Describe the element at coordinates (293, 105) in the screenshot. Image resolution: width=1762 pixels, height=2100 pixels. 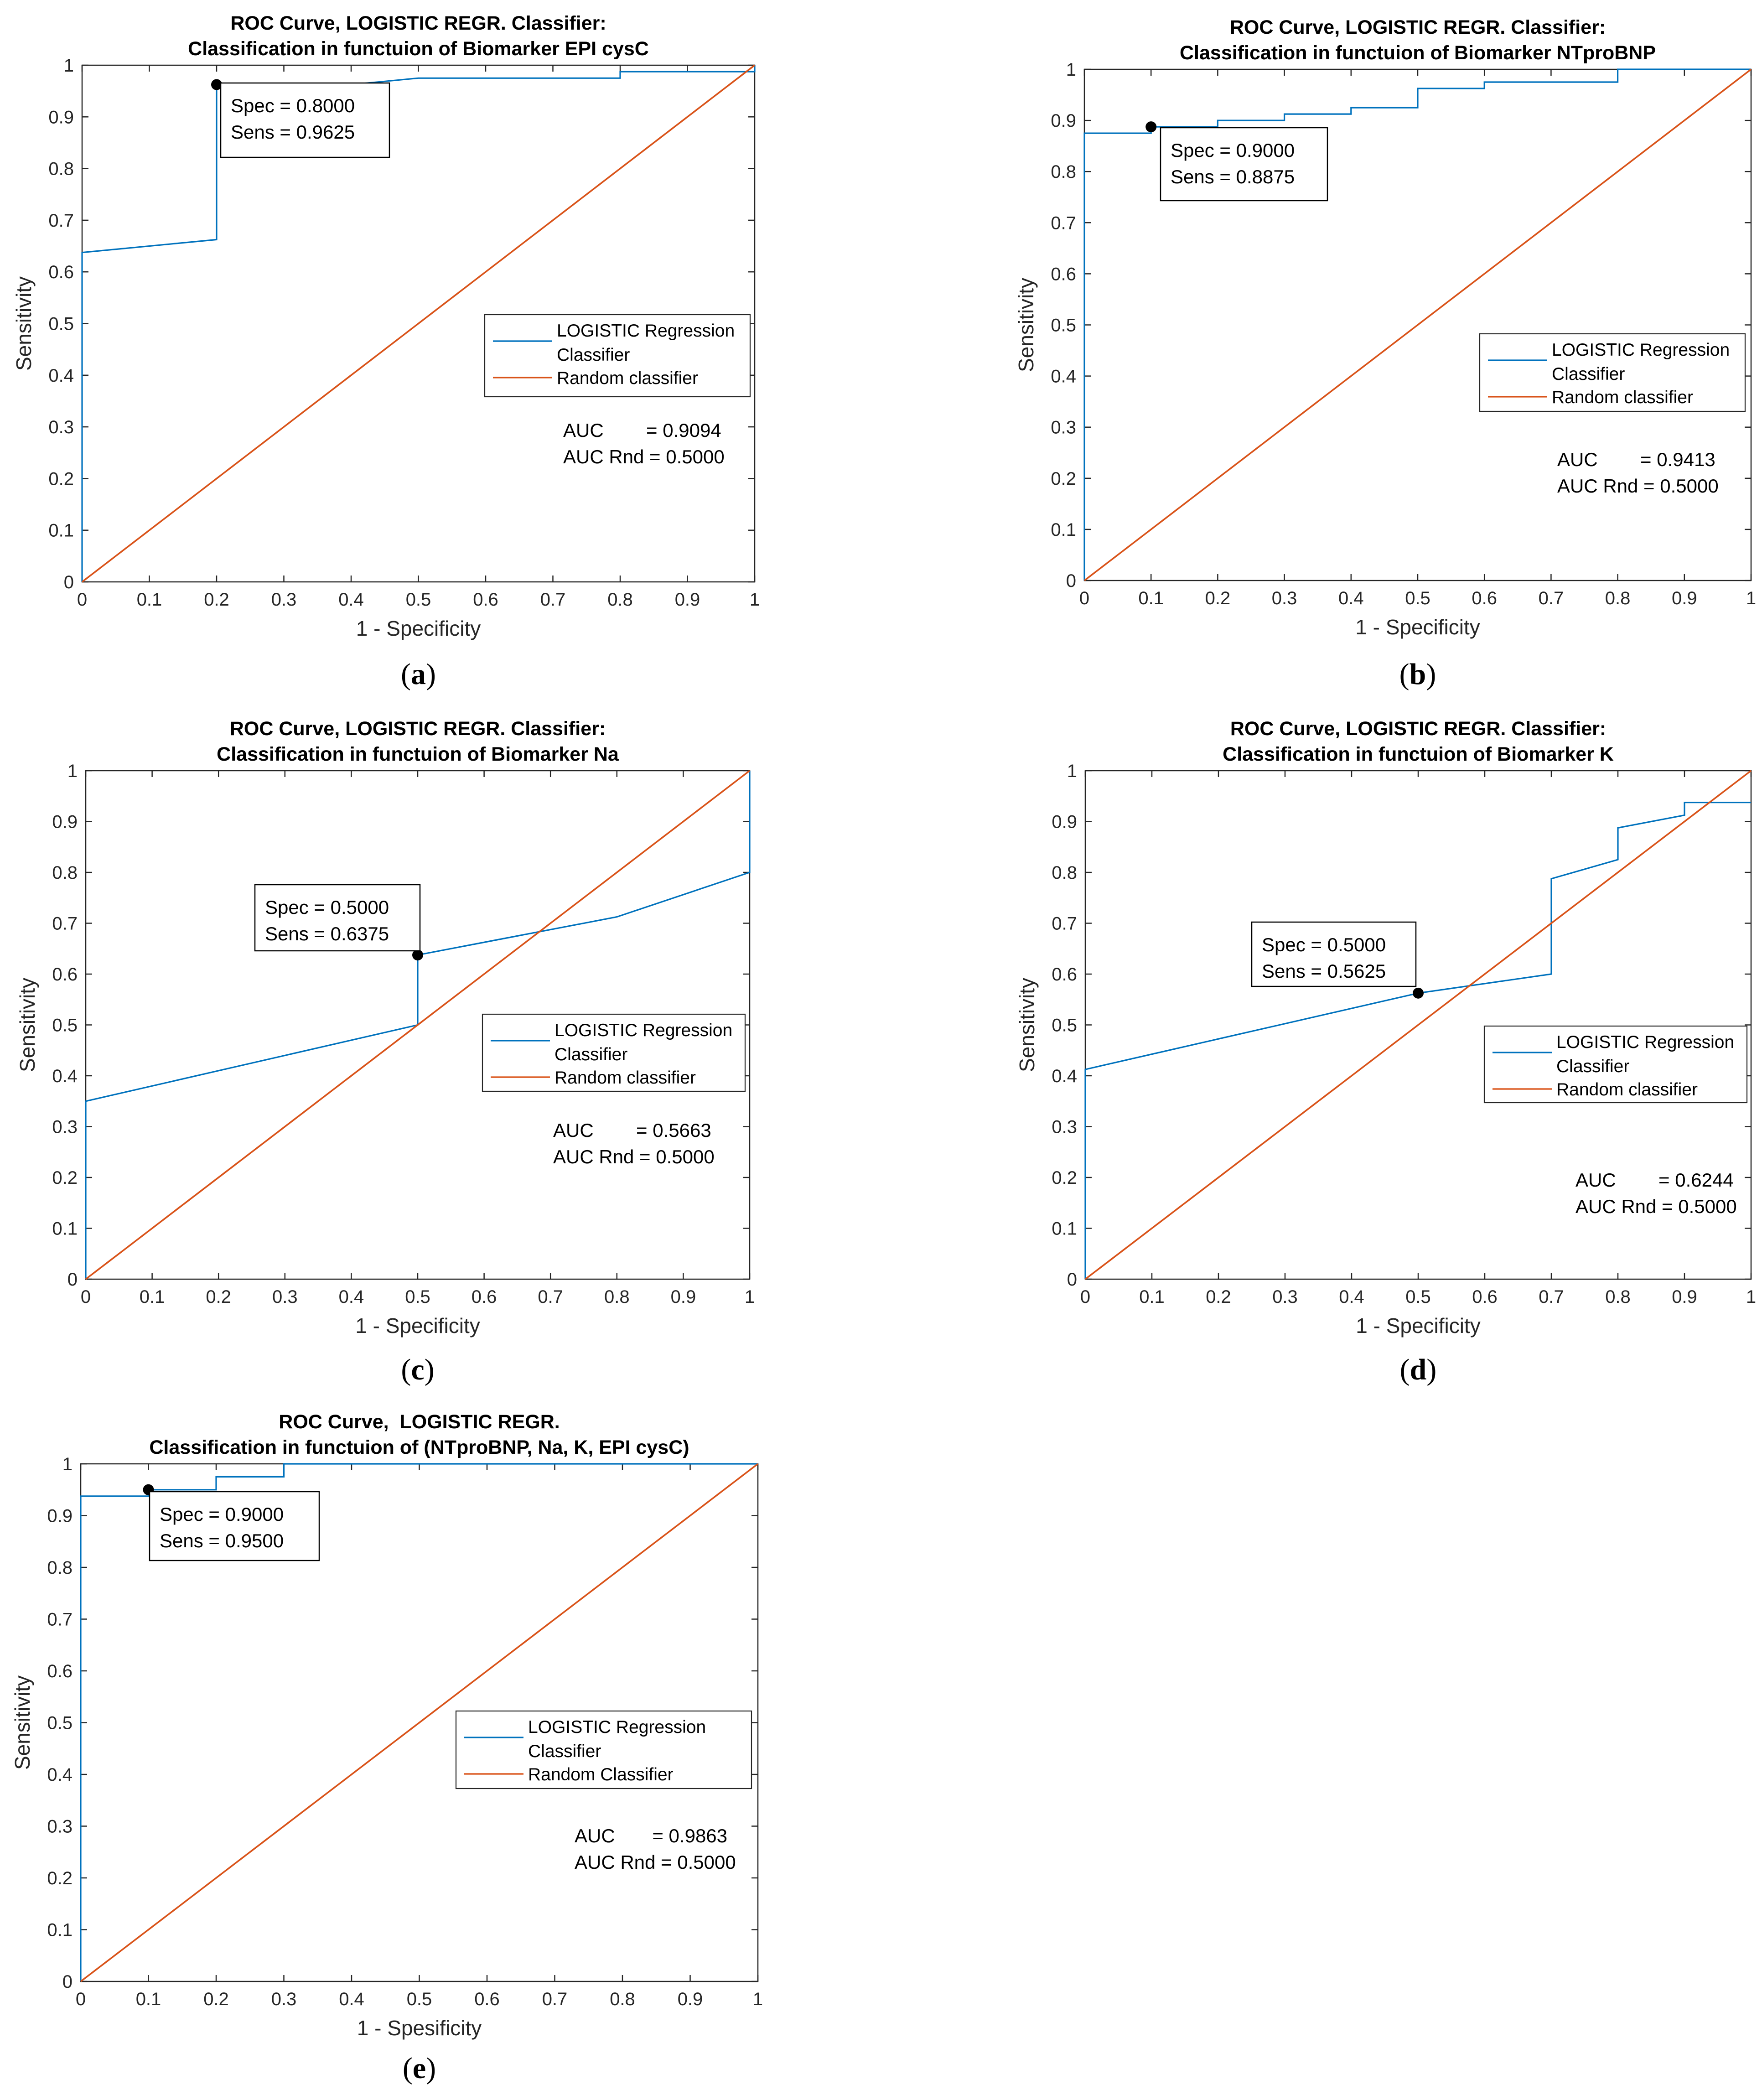
I see `annotation-spec: Spec = 0.8000` at that location.